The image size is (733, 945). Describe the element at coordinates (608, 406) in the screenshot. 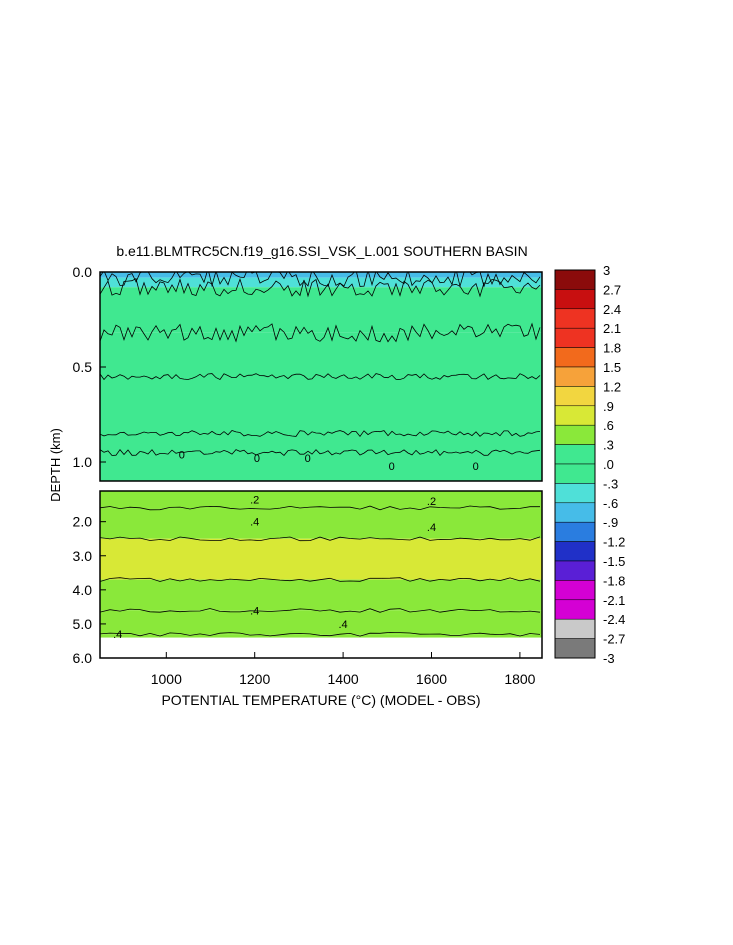

I see `colorbar-label: .9` at that location.